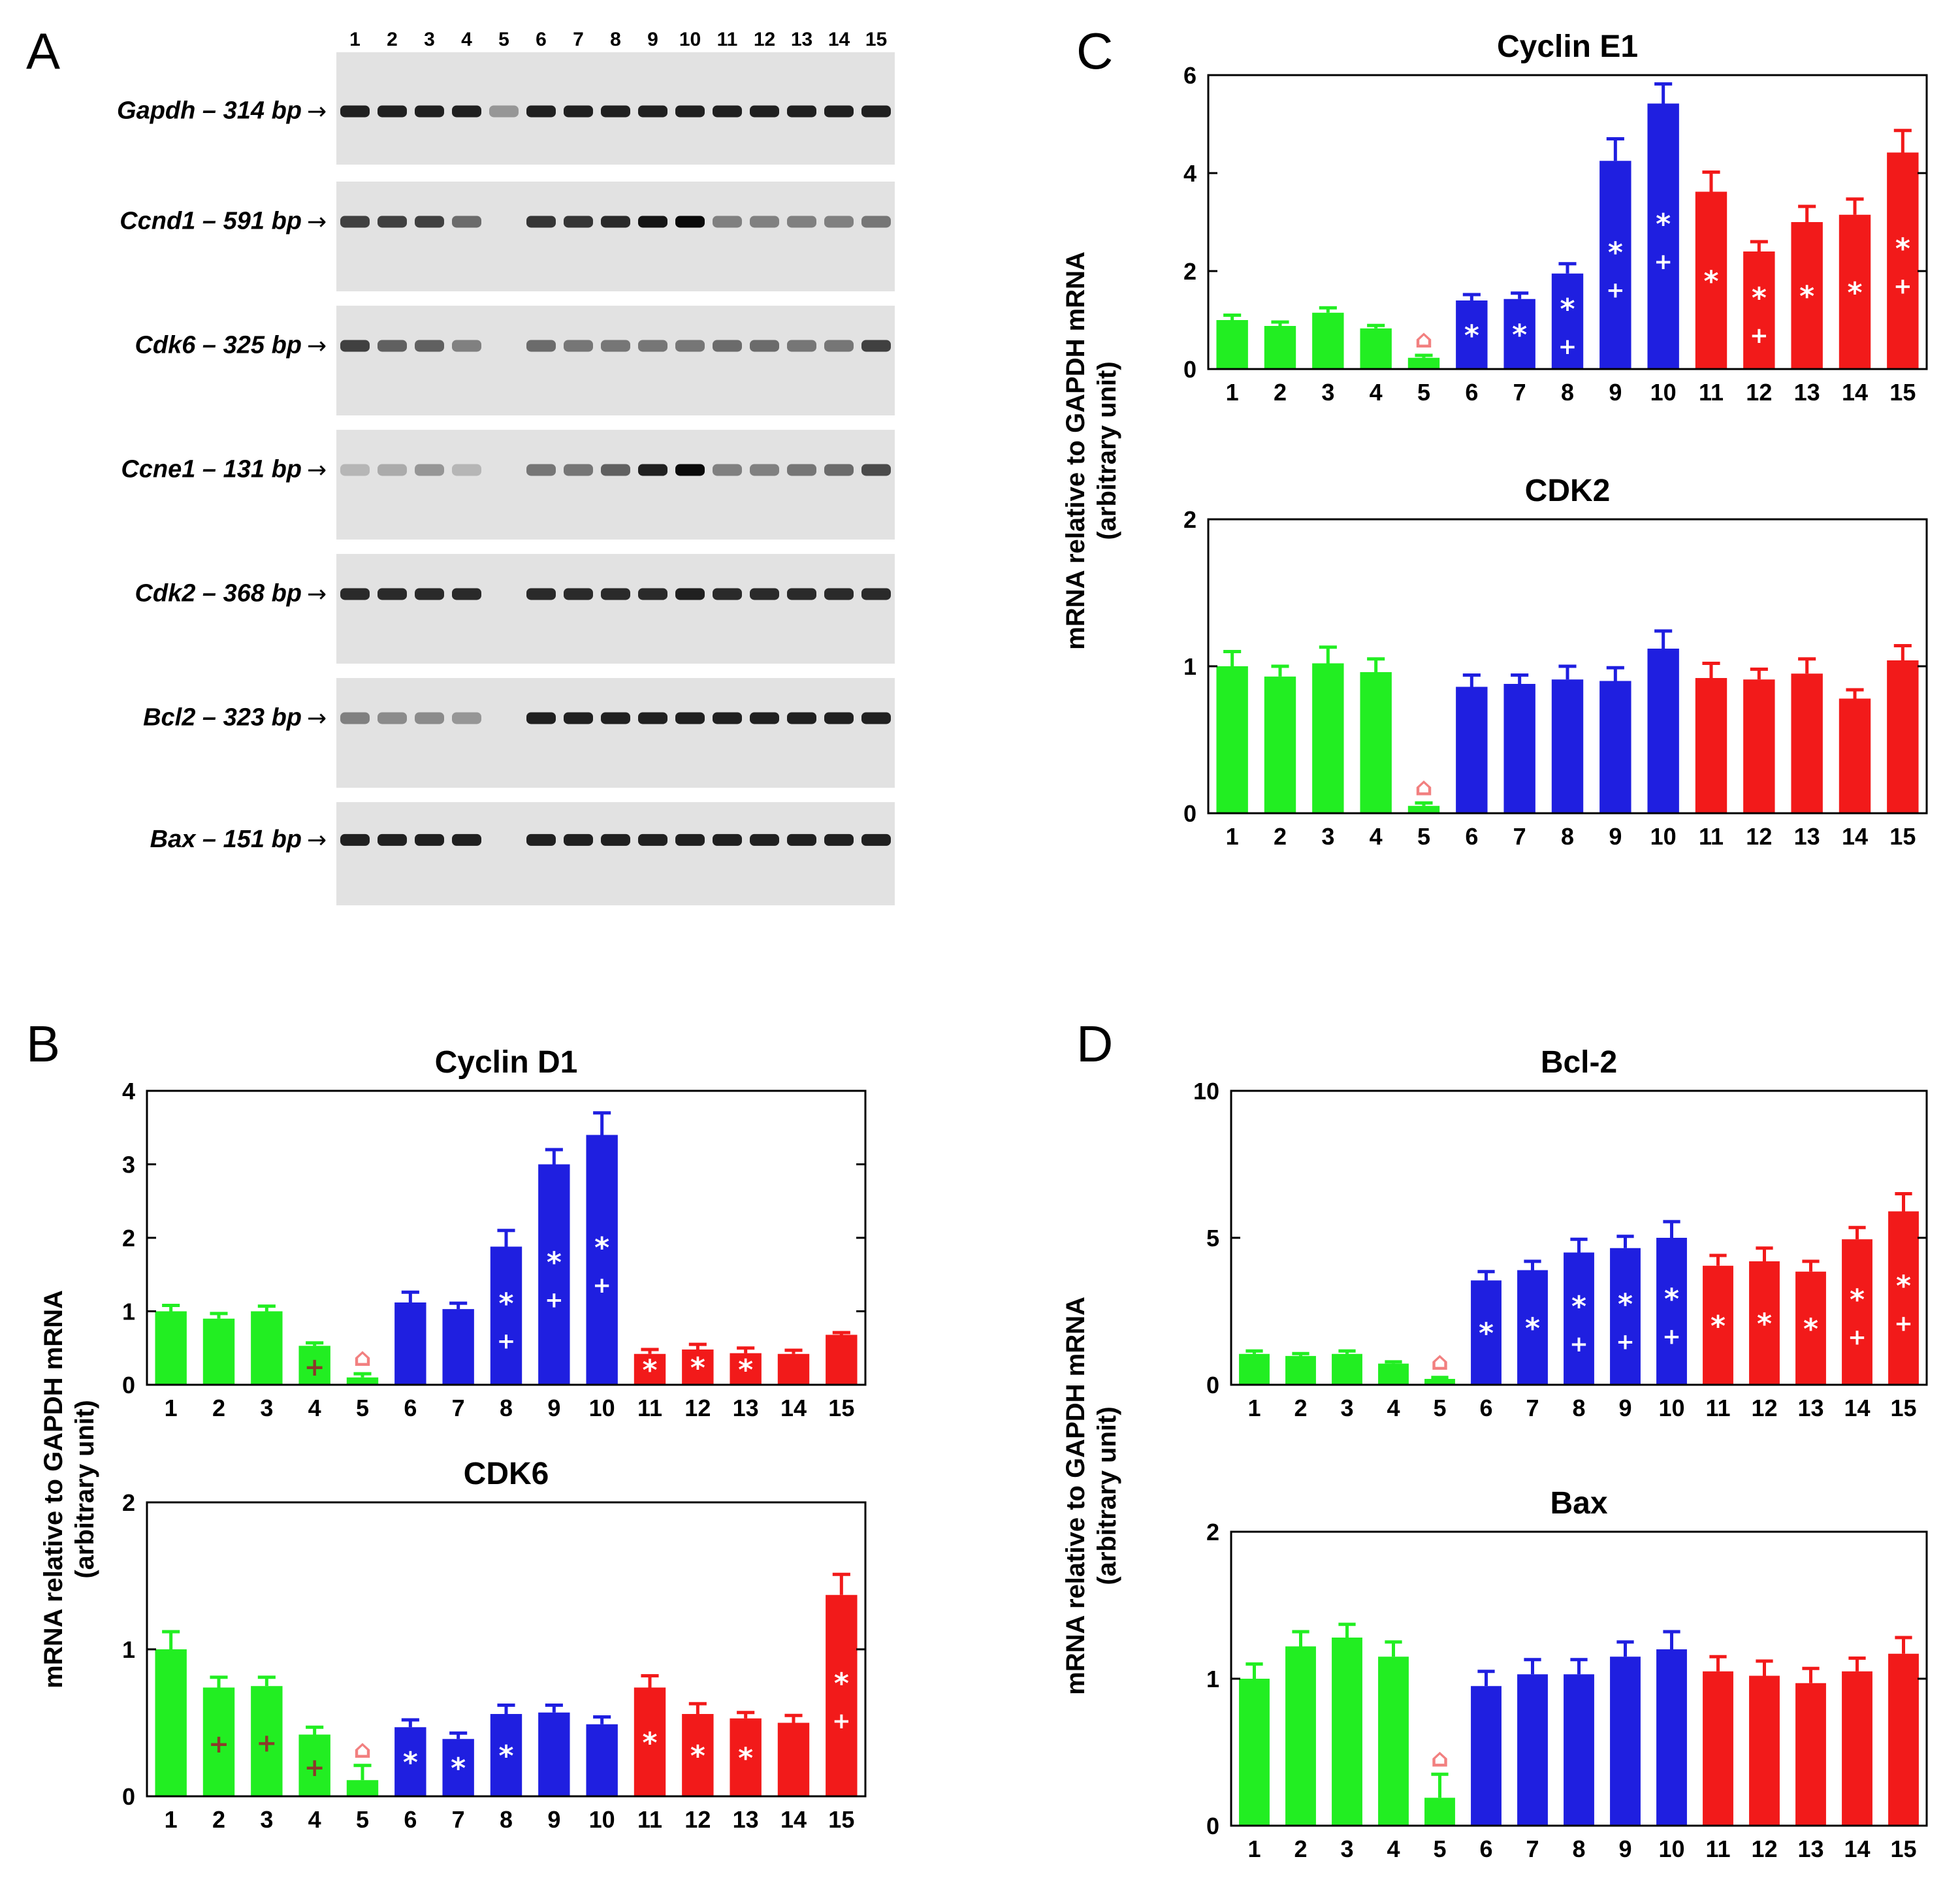 Image resolution: width=1960 pixels, height=1891 pixels. What do you see at coordinates (1472, 836) in the screenshot?
I see `x-tick-label: 6` at bounding box center [1472, 836].